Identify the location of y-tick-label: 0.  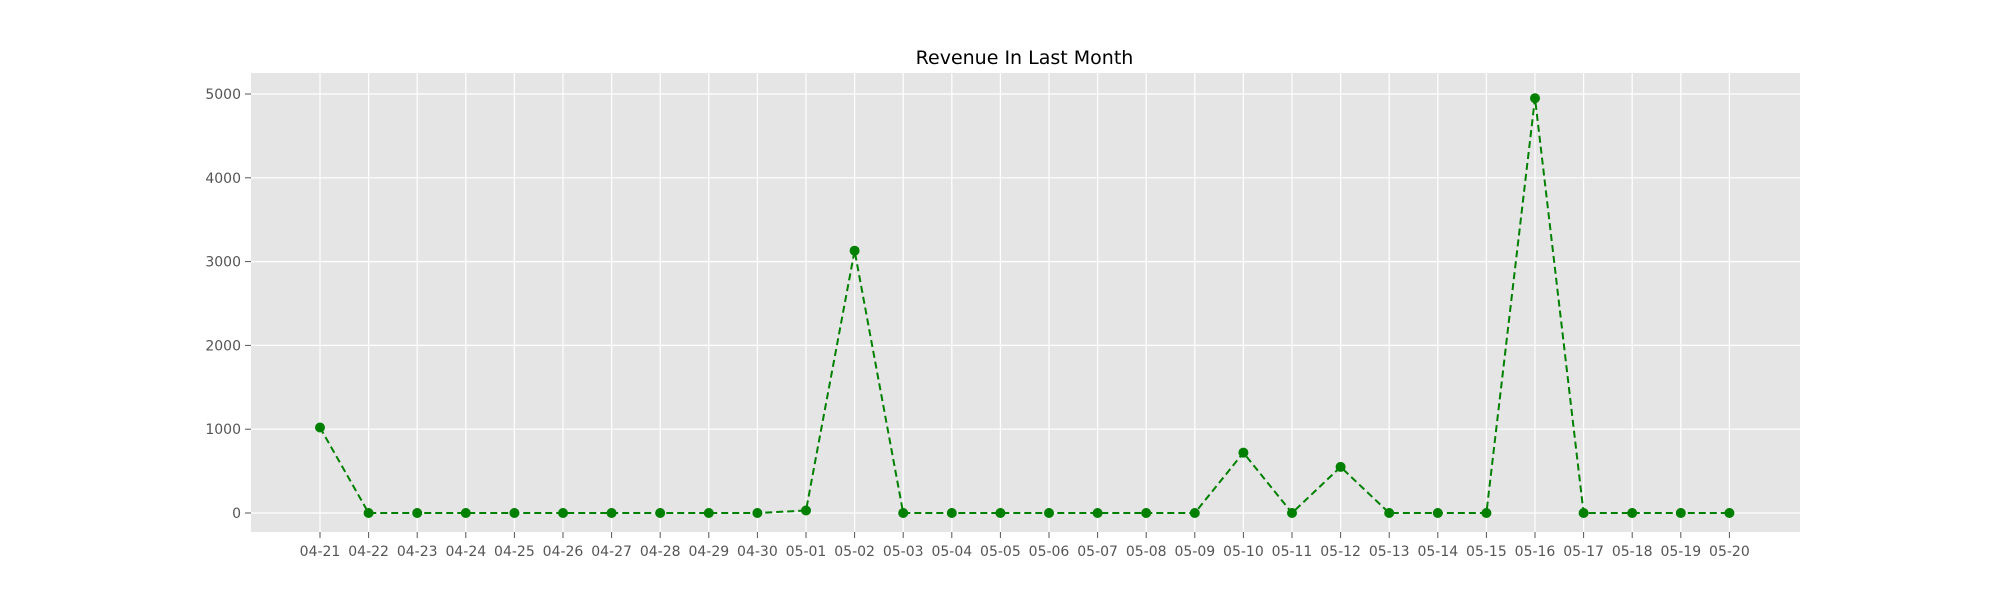
(236, 514).